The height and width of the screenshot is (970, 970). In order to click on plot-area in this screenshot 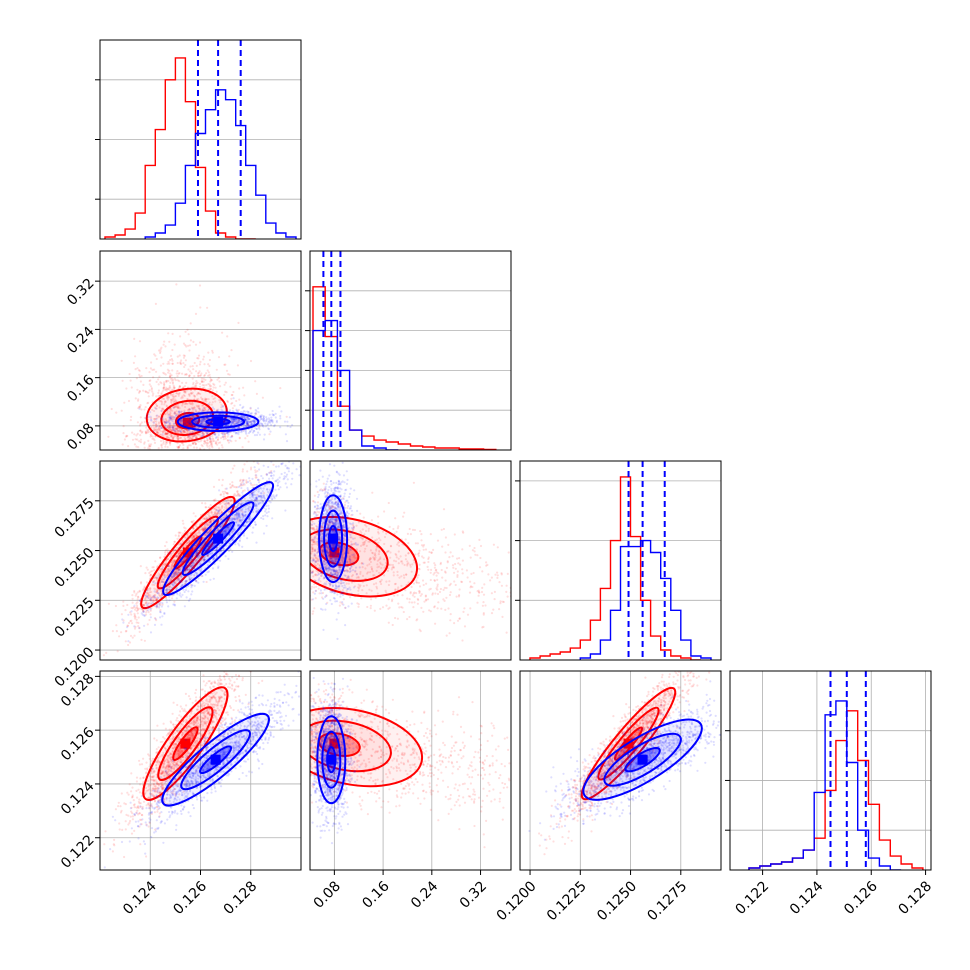, I will do `click(200, 139)`.